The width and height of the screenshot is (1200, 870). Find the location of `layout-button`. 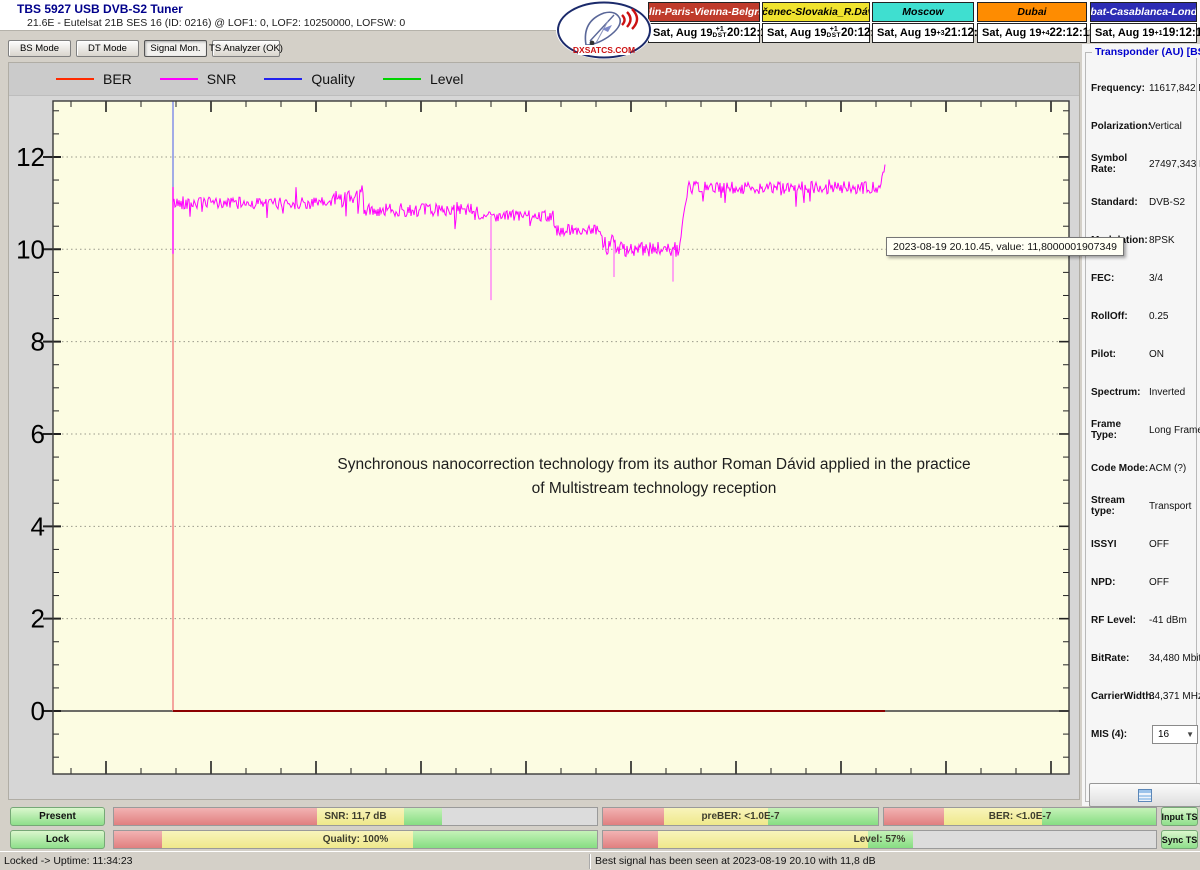

layout-button is located at coordinates (1144, 795).